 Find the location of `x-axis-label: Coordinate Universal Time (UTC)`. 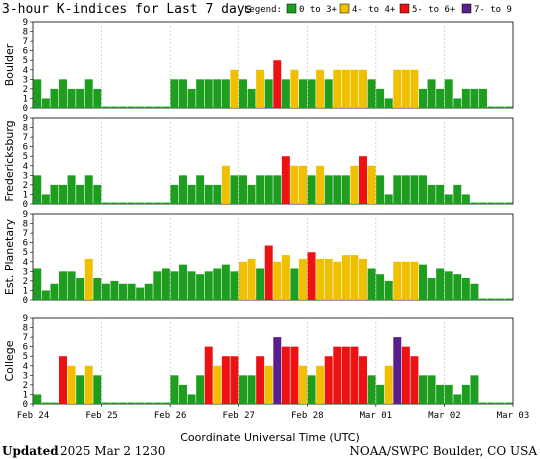

x-axis-label: Coordinate Universal Time (UTC) is located at coordinates (270, 437).